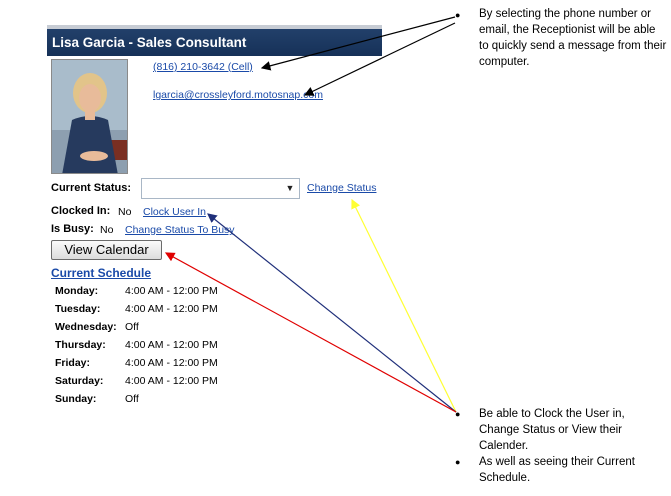  Describe the element at coordinates (125, 212) in the screenshot. I see `clocked-in-value: No` at that location.